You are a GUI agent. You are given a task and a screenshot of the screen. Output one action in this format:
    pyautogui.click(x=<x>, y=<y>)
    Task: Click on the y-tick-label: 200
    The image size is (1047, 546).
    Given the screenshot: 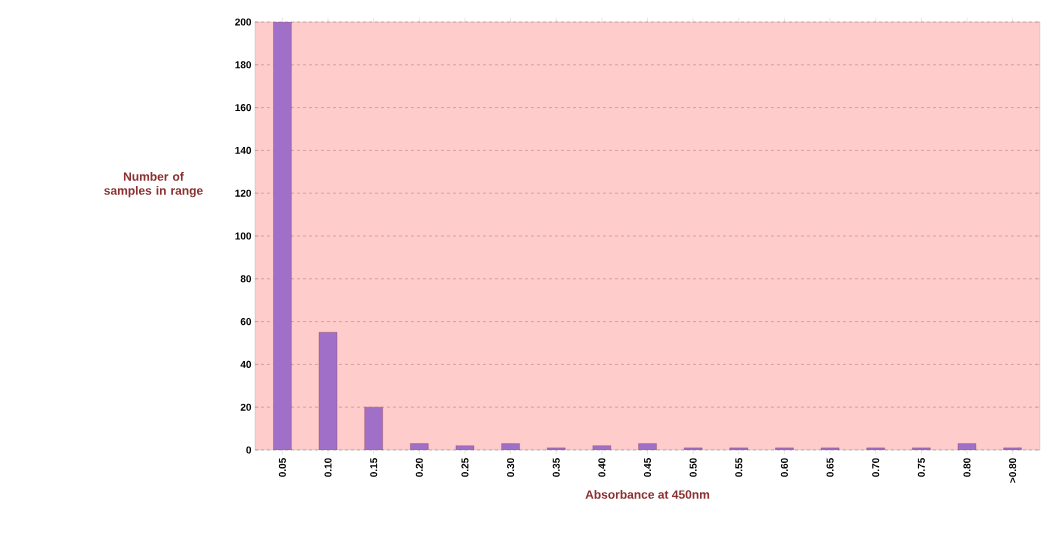 What is the action you would take?
    pyautogui.click(x=243, y=22)
    